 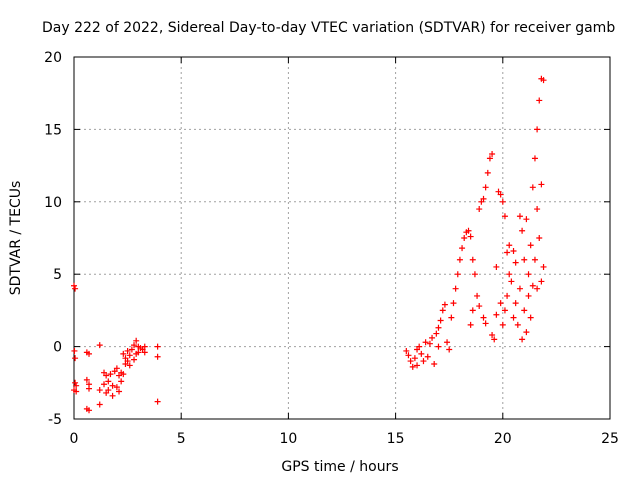 What do you see at coordinates (181, 439) in the screenshot?
I see `x-tick-label: 5` at bounding box center [181, 439].